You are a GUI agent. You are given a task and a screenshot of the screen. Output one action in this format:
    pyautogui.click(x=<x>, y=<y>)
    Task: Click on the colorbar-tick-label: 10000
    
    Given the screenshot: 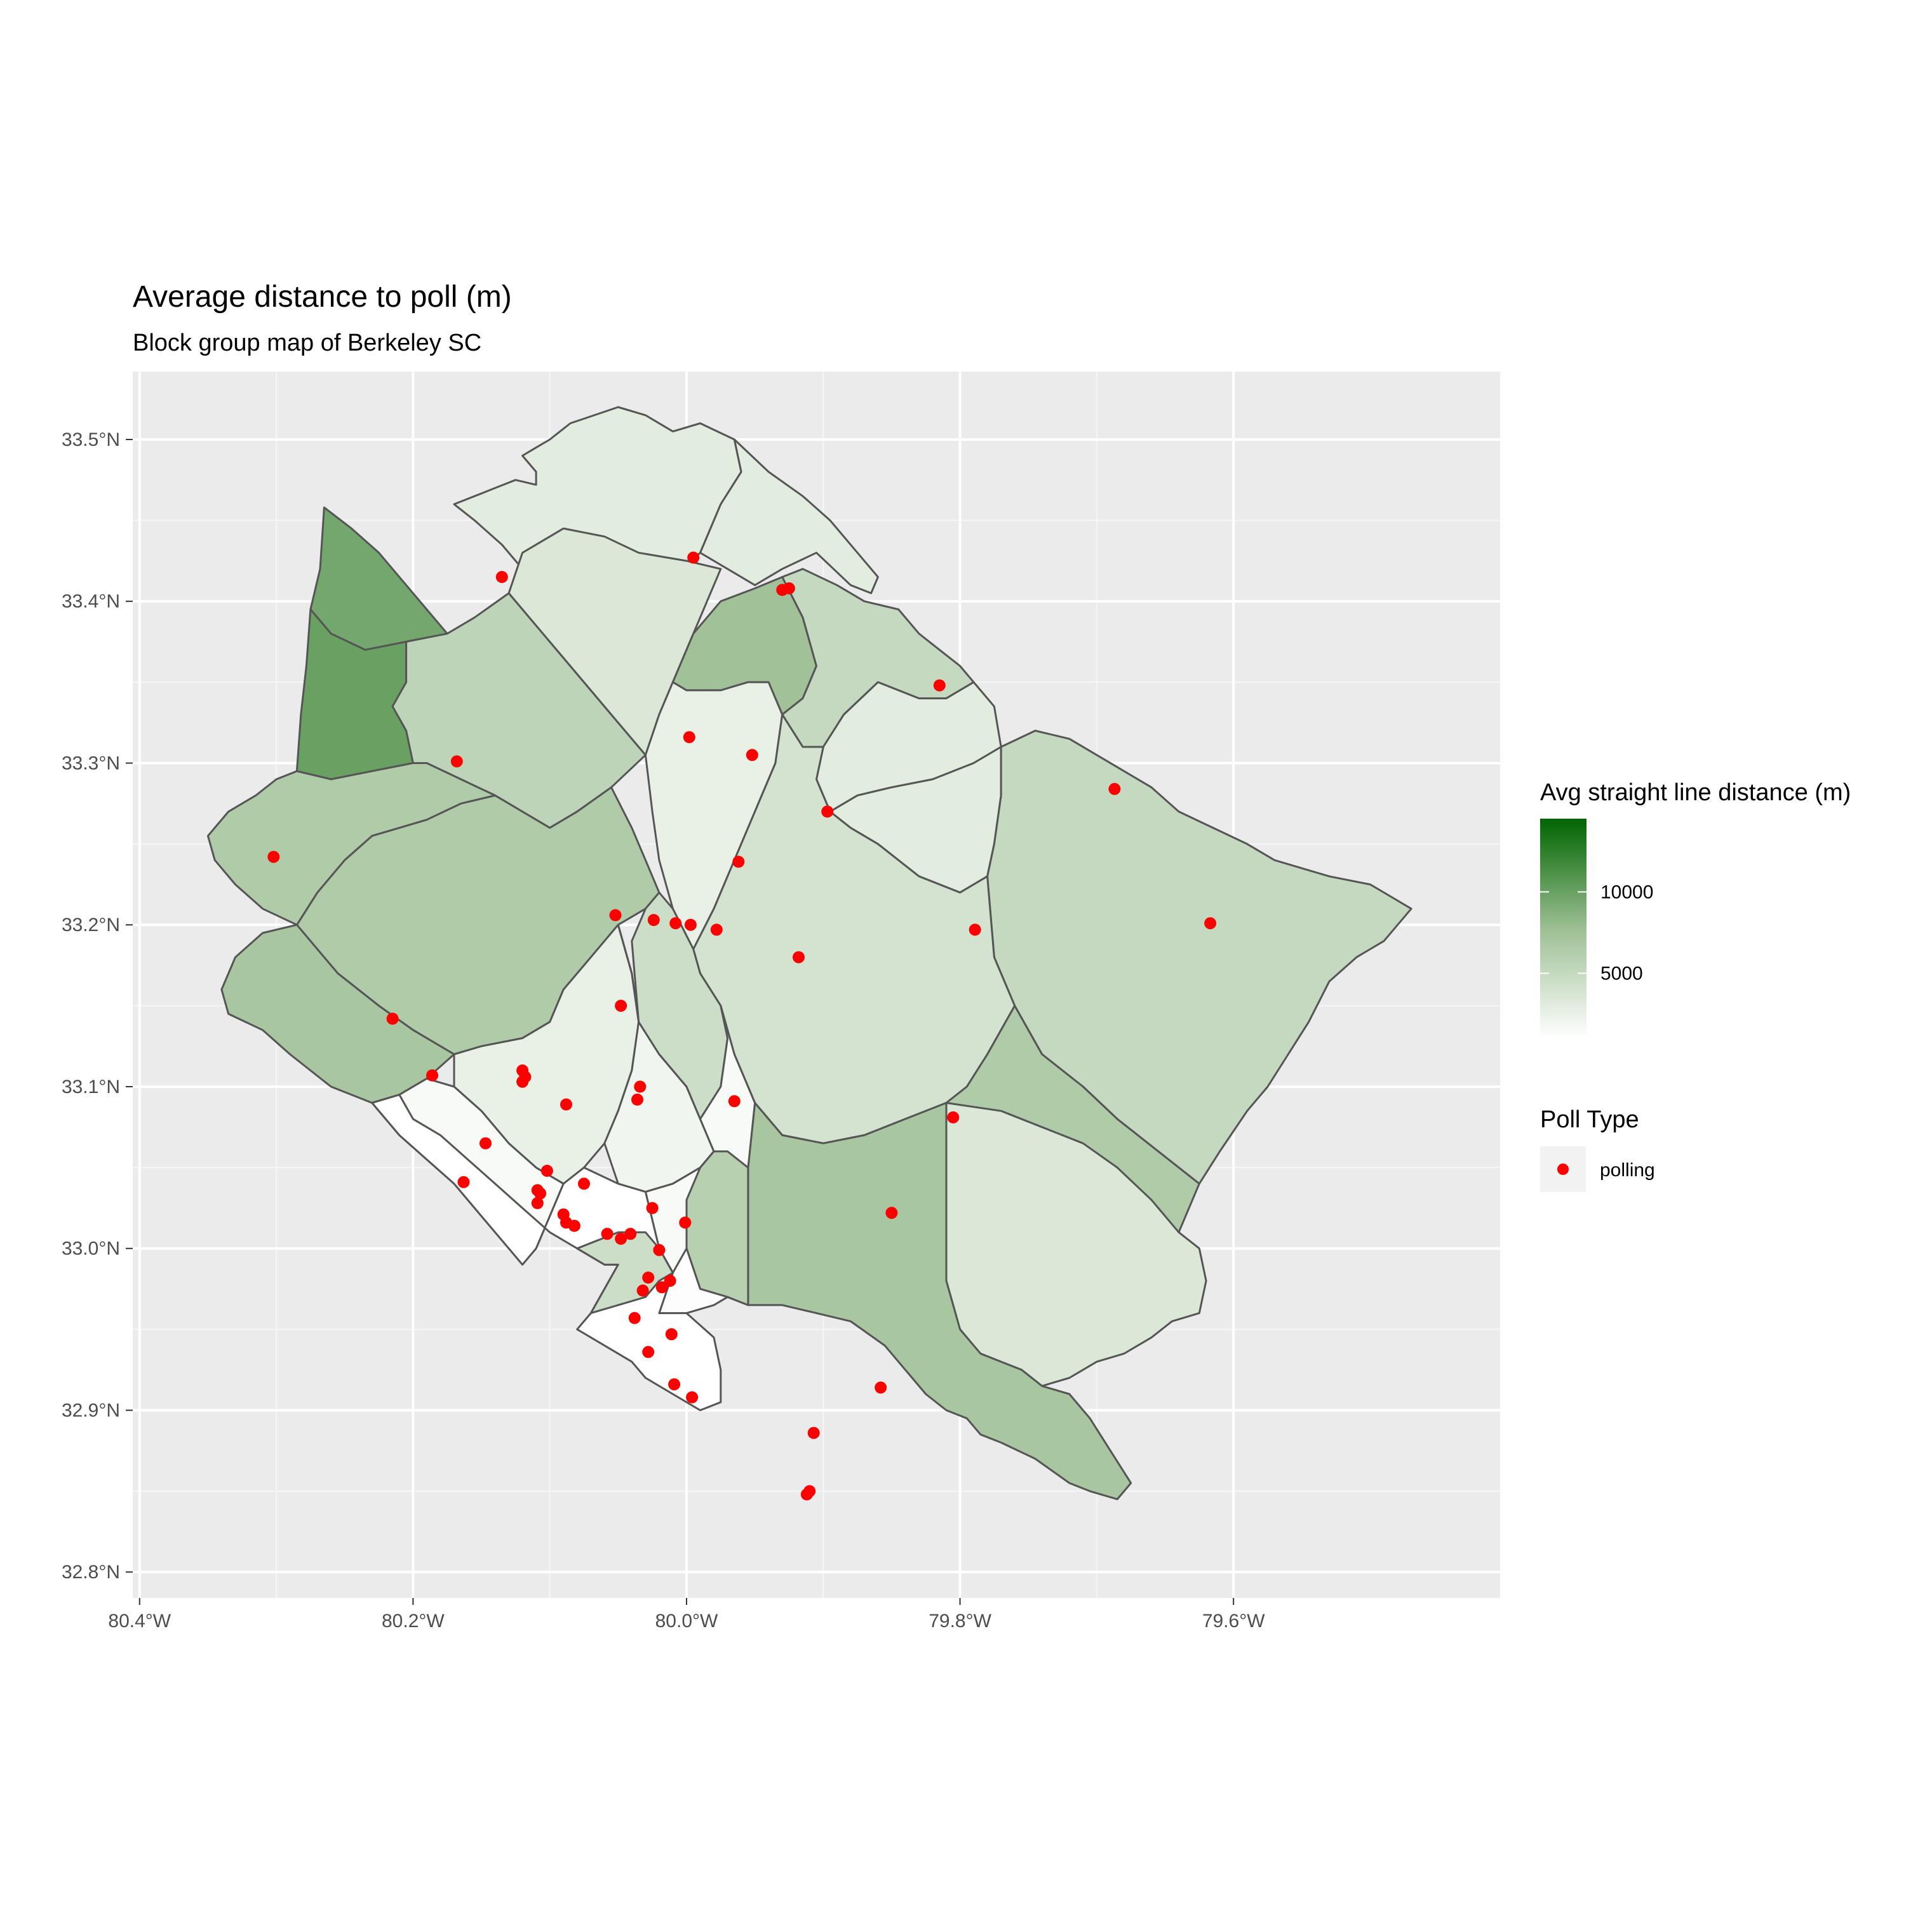 What is the action you would take?
    pyautogui.click(x=1626, y=892)
    